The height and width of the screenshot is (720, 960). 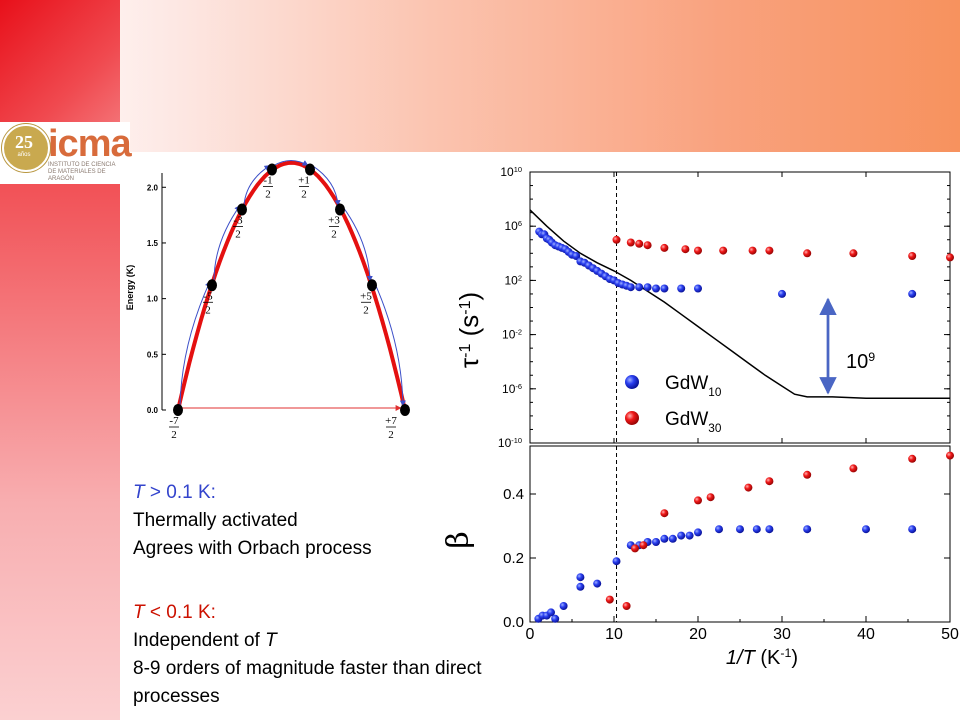 I want to click on level-label-numerator: -3, so click(x=238, y=221).